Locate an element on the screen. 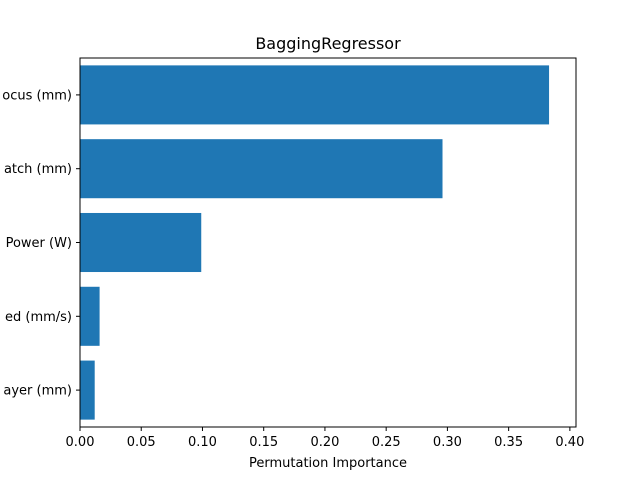 The height and width of the screenshot is (480, 640). x-tick-label: 0.10 is located at coordinates (202, 442).